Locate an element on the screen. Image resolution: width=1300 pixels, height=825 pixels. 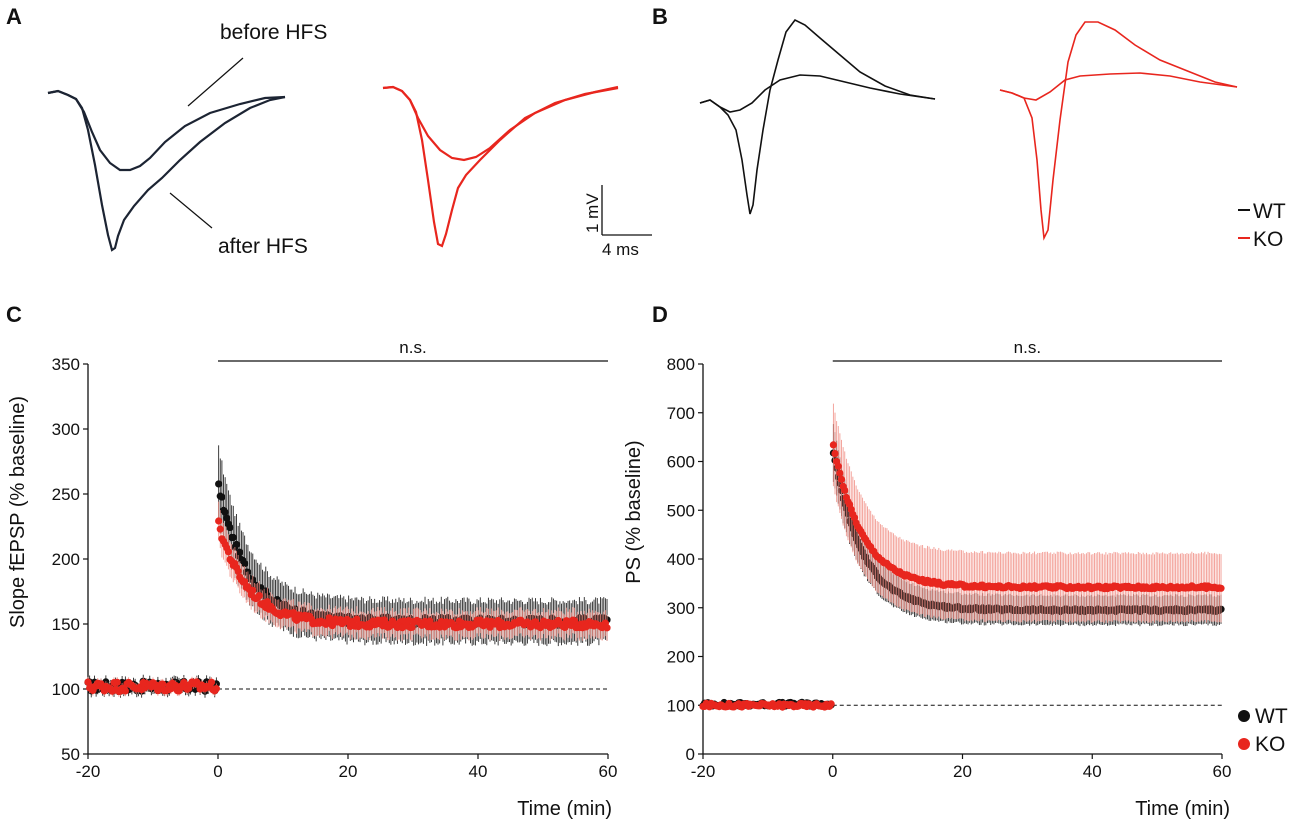
trace-legend-wt: WT is located at coordinates (1269, 211).